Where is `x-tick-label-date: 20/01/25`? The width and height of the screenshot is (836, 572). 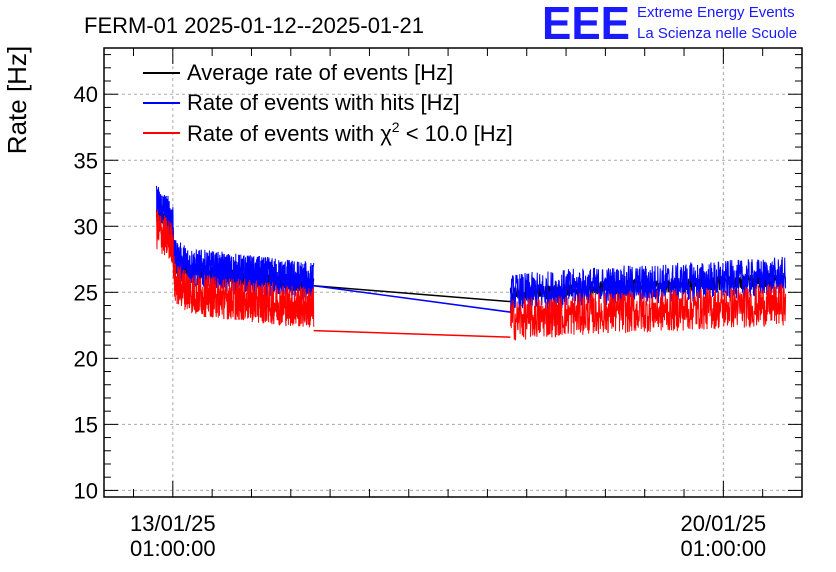 x-tick-label-date: 20/01/25 is located at coordinates (724, 523).